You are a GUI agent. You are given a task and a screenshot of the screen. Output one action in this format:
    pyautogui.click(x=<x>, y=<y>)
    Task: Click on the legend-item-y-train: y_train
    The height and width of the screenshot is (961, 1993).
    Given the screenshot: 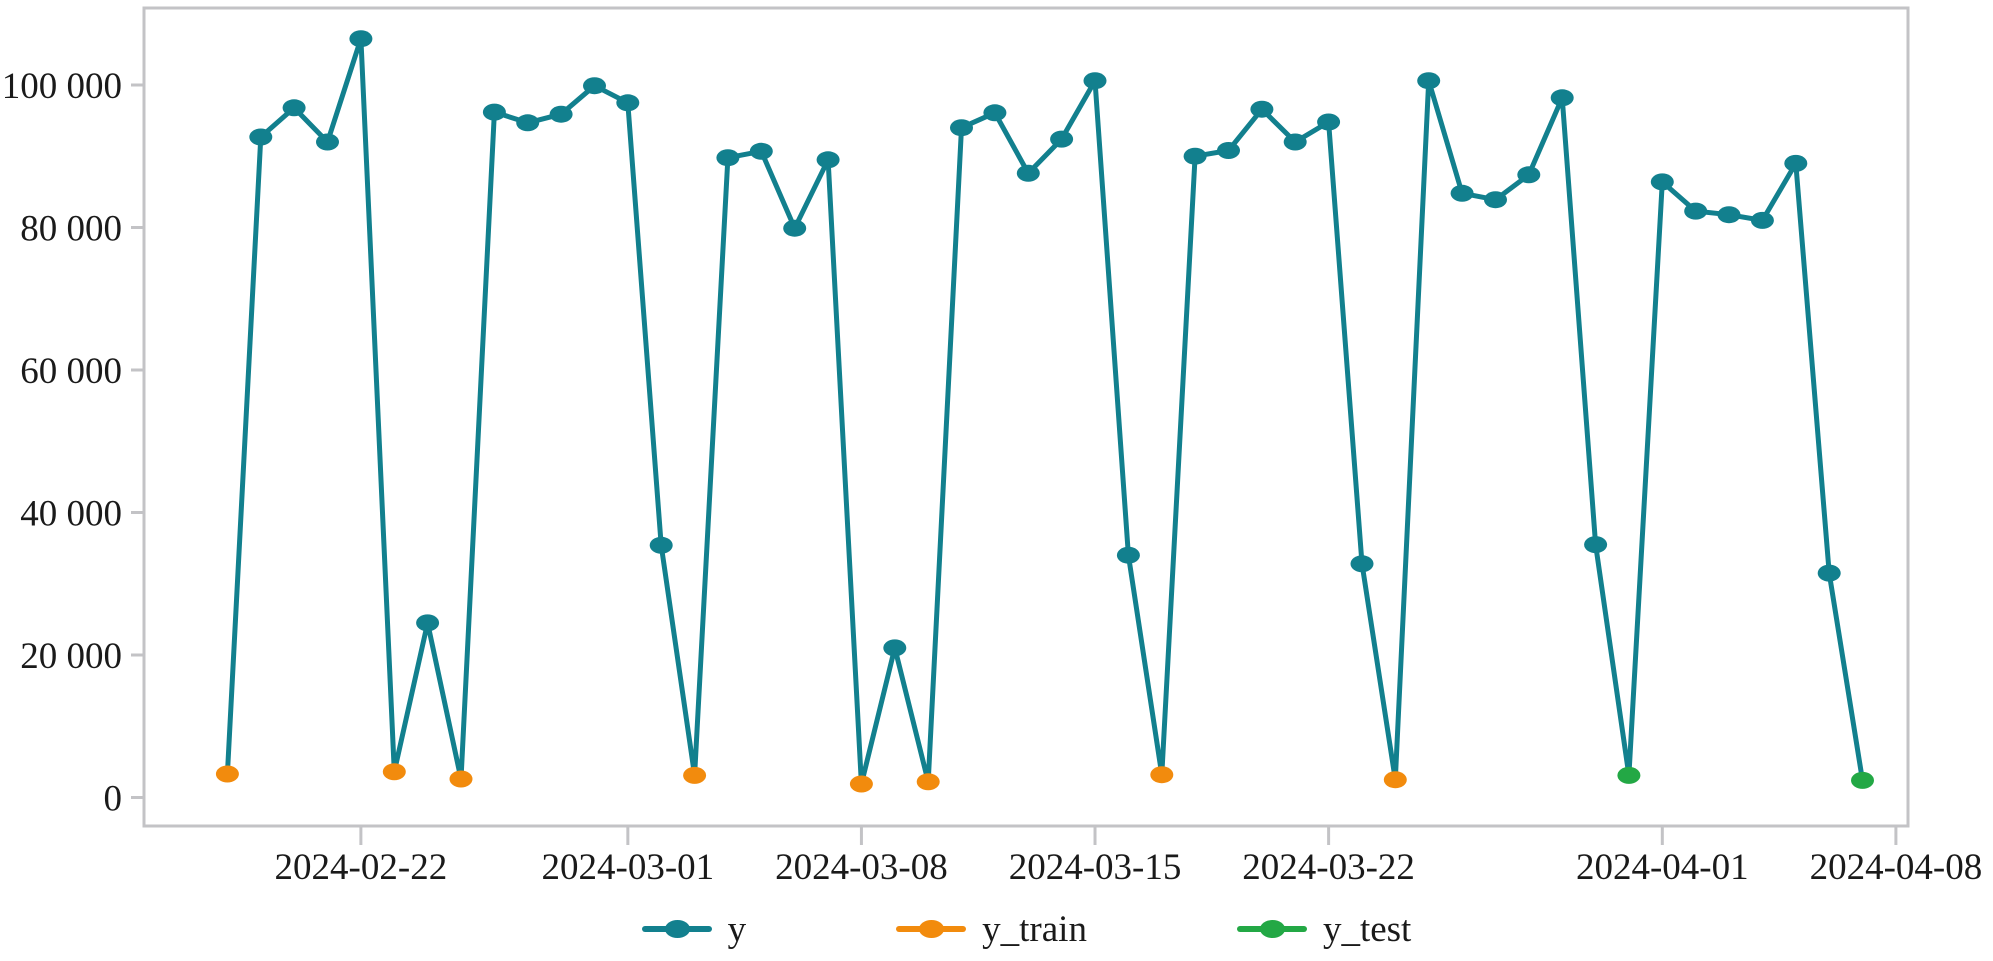 What is the action you would take?
    pyautogui.click(x=991, y=929)
    